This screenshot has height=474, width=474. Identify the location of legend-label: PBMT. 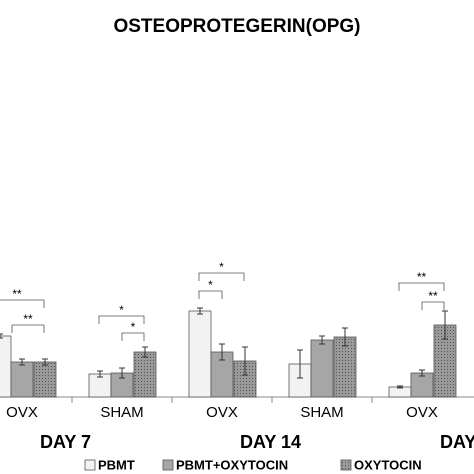
(116, 464).